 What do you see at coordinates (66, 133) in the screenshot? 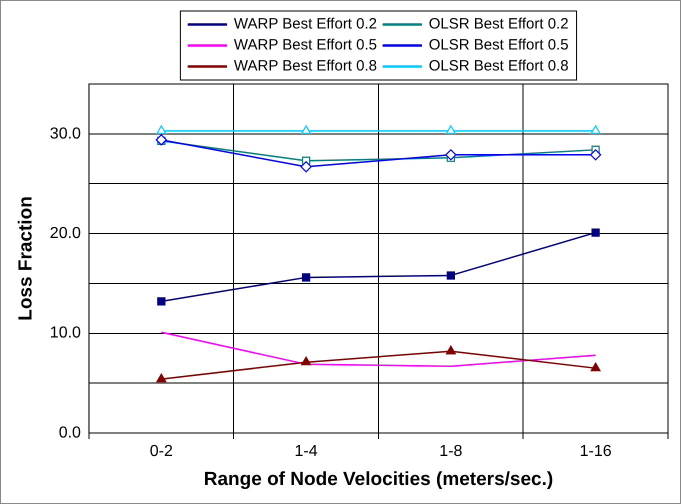
I see `y-tick-label: 30.0` at bounding box center [66, 133].